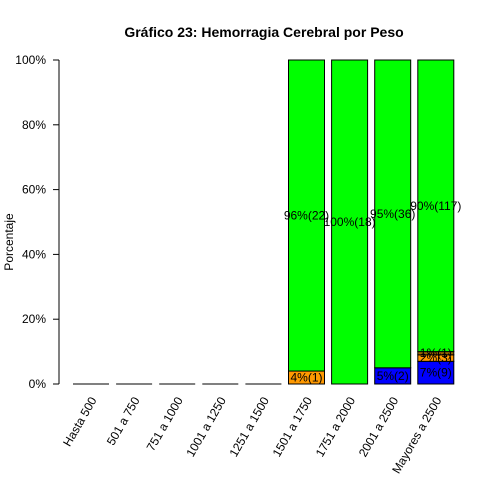 The image size is (500, 500). Describe the element at coordinates (34, 125) in the screenshot. I see `y-tick-label: 80%` at that location.